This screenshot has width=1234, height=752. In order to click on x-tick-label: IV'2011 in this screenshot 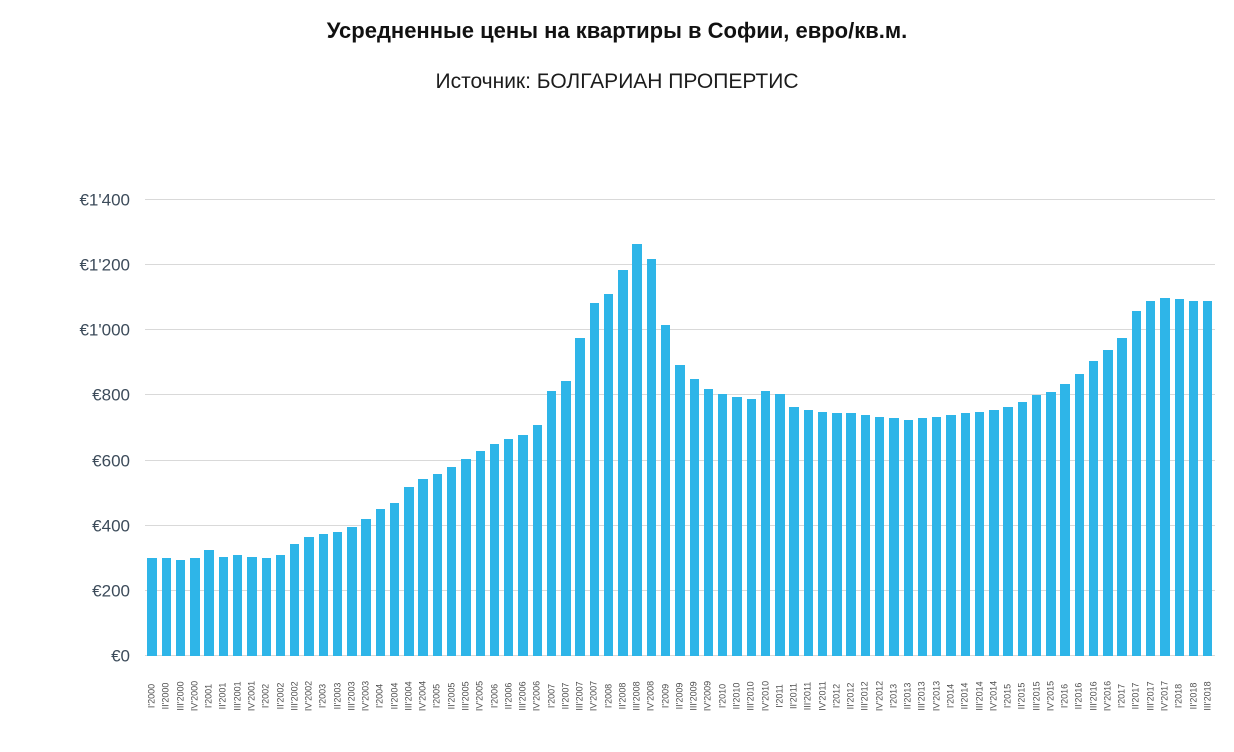, I will do `click(822, 696)`.